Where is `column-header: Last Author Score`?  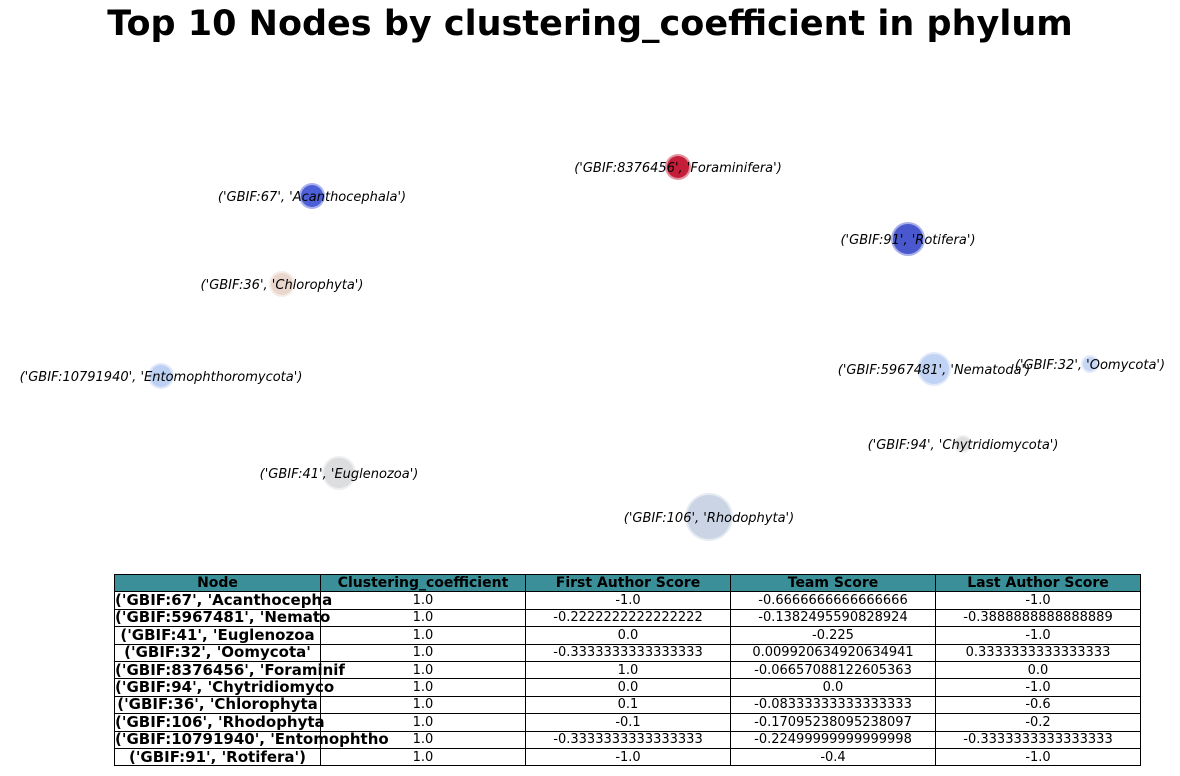
column-header: Last Author Score is located at coordinates (1038, 583).